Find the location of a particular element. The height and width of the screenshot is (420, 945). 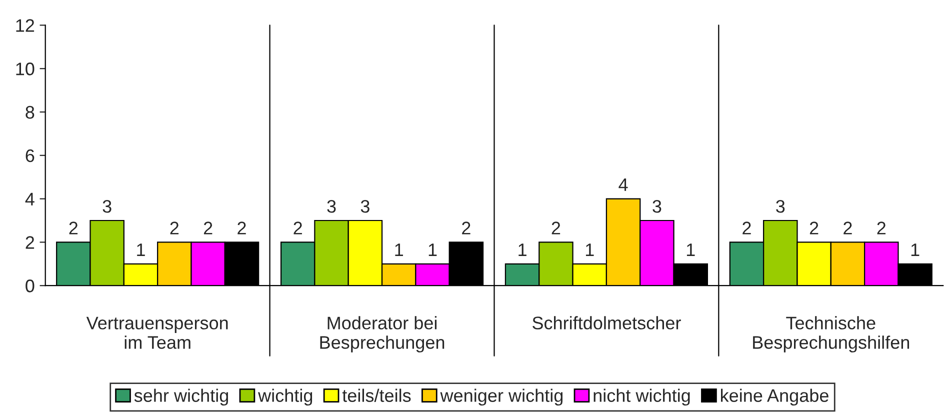

legend-label: wichtig is located at coordinates (285, 397).